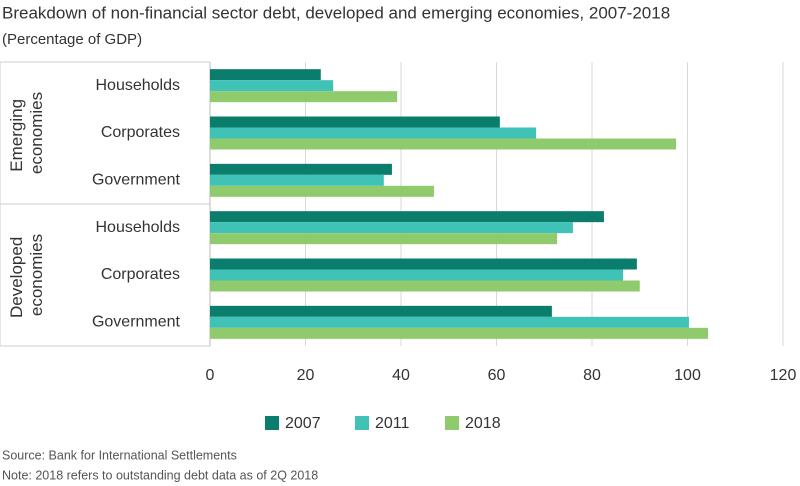 This screenshot has height=486, width=800. I want to click on x-tick-label: 120, so click(783, 375).